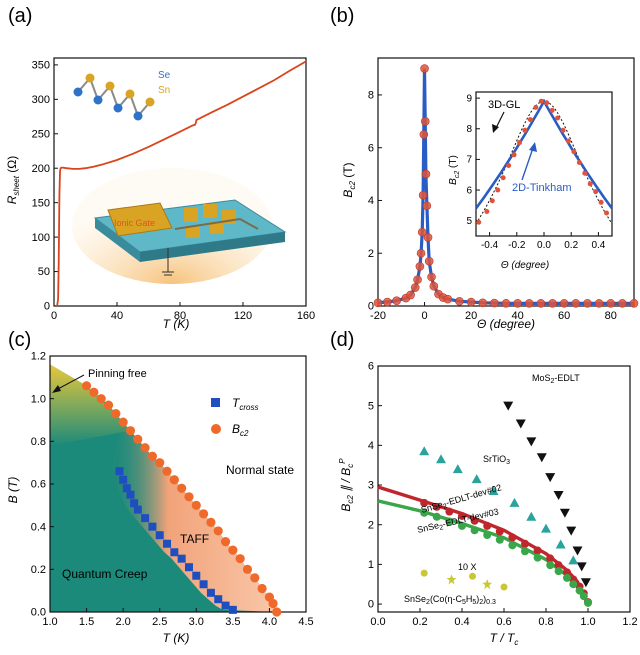 The height and width of the screenshot is (655, 640). Describe the element at coordinates (38, 485) in the screenshot. I see `y-tick-label: 0.6` at that location.